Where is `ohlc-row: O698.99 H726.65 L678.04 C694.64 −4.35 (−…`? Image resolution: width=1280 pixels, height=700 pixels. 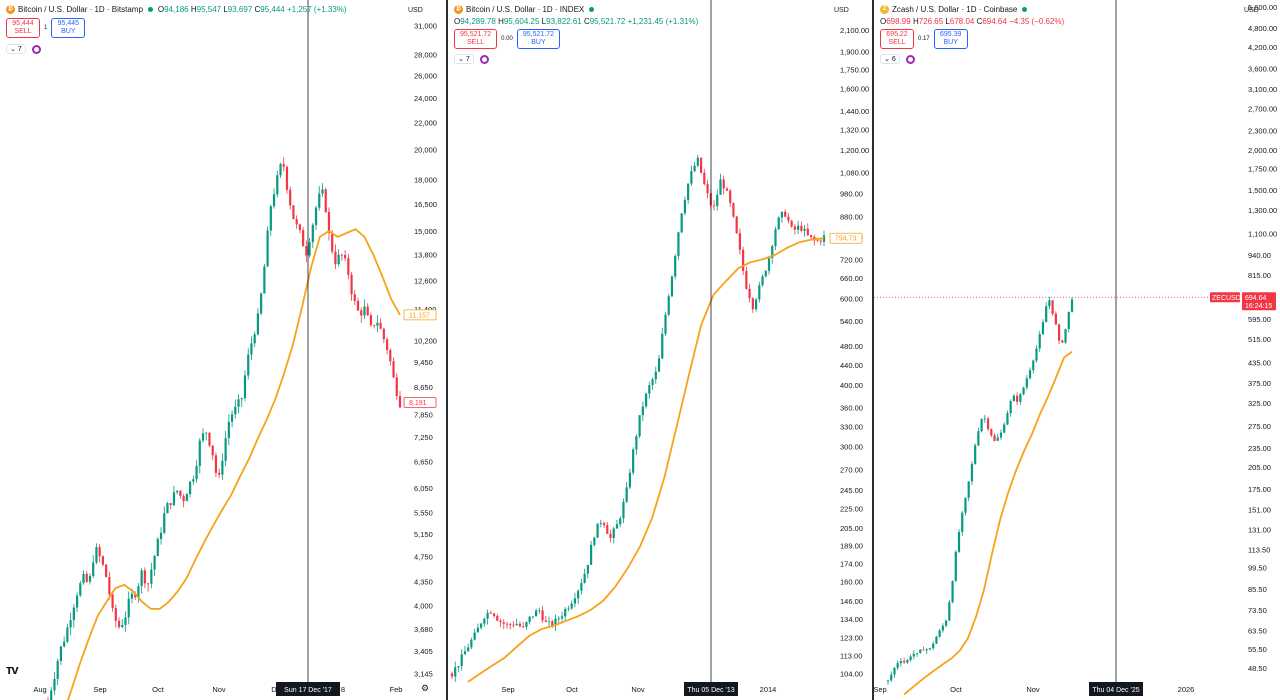
ohlc-row: O698.99 H726.65 L678.04 C694.64 −4.35 (−… is located at coordinates (972, 21).